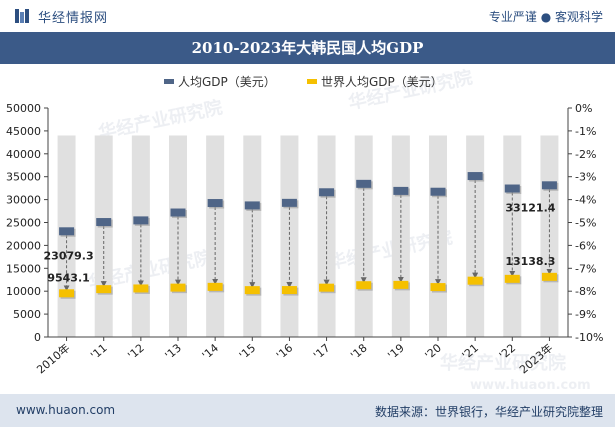  What do you see at coordinates (585, 314) in the screenshot?
I see `y-right-tick-label: -9%` at bounding box center [585, 314].